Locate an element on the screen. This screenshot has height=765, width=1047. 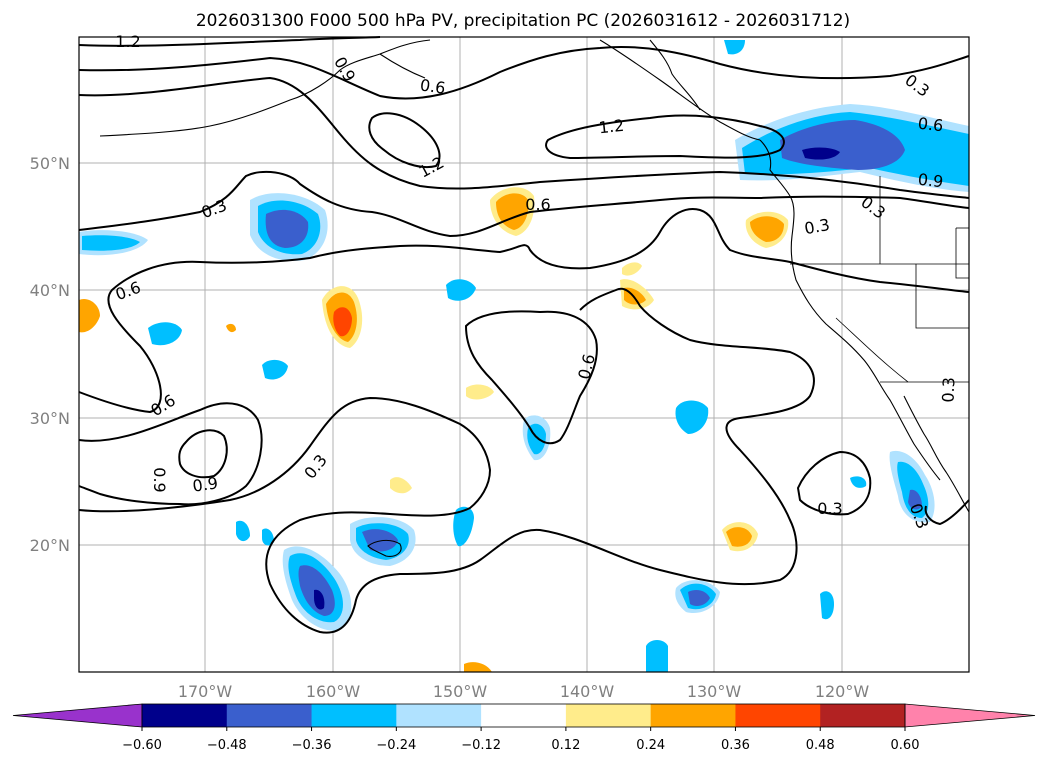
precip-blob-canada is located at coordinates (734, 47).